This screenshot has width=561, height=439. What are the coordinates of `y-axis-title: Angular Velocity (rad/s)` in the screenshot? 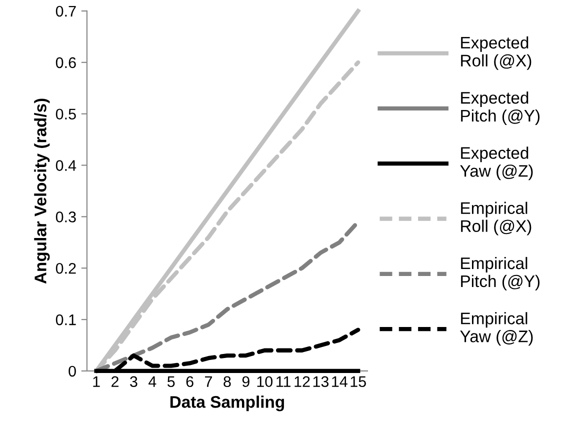 It's located at (42, 191).